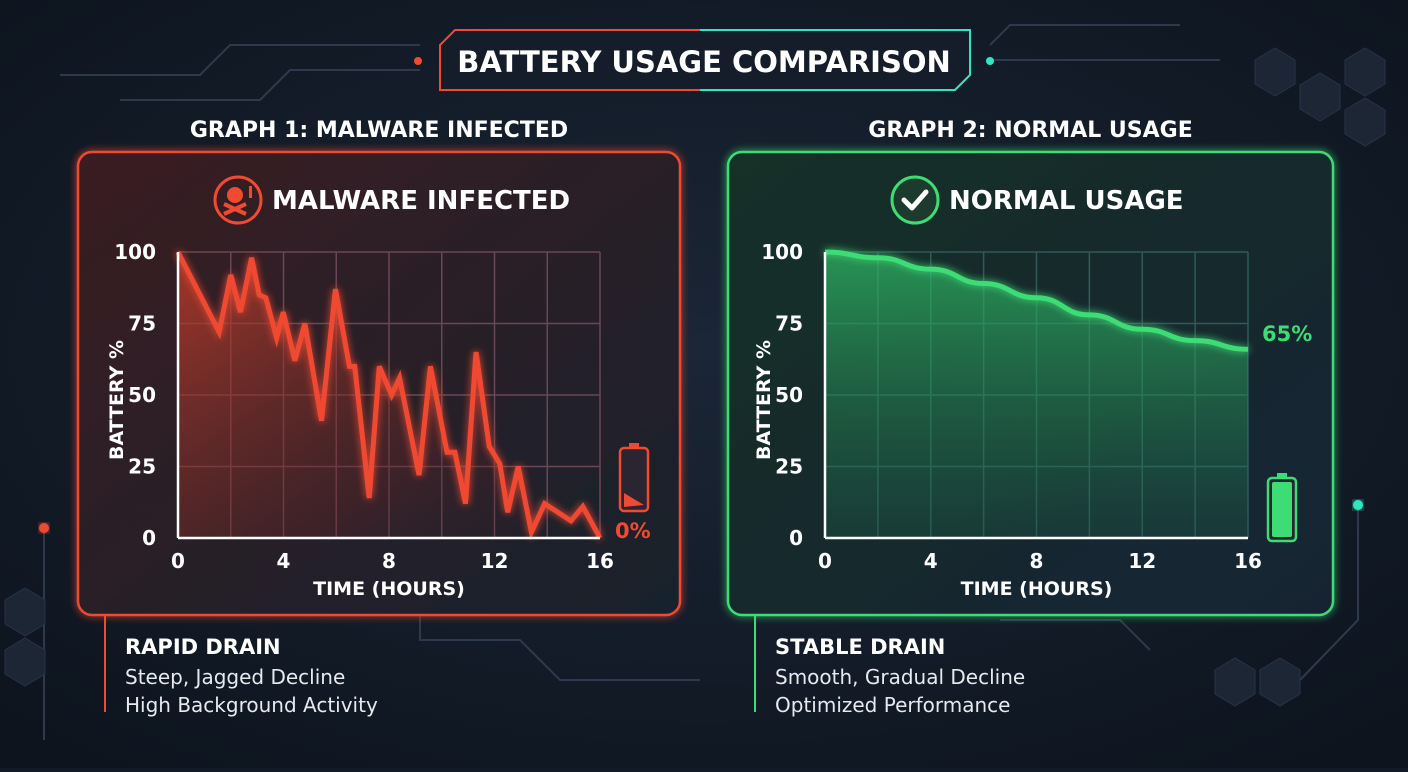 This screenshot has width=1408, height=772. I want to click on battery-level-fill, so click(1282, 509).